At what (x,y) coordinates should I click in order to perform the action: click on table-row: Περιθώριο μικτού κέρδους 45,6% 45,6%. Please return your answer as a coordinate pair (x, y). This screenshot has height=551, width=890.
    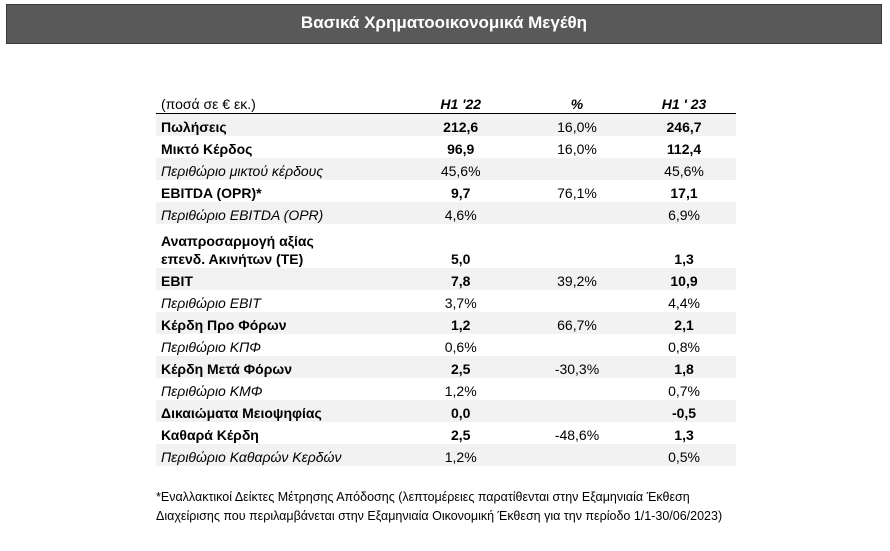
    Looking at the image, I should click on (446, 169).